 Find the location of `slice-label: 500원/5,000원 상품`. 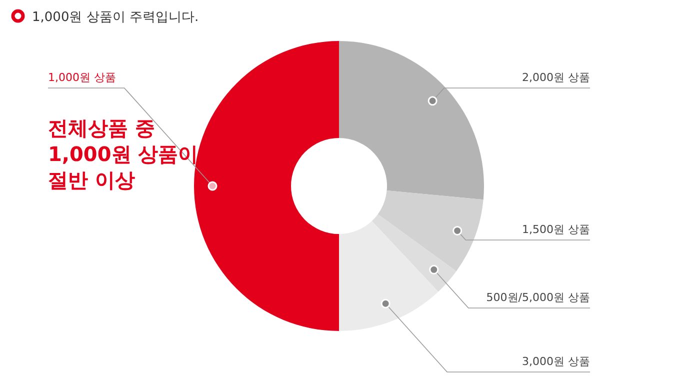

slice-label: 500원/5,000원 상품 is located at coordinates (538, 297).